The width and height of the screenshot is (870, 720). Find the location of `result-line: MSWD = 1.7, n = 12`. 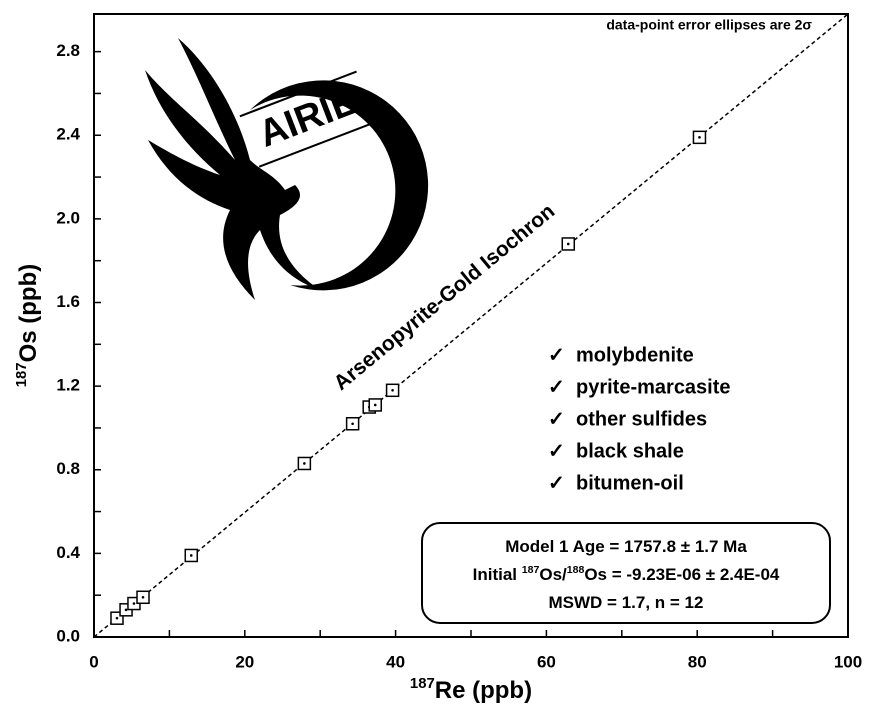

result-line: MSWD = 1.7, n = 12 is located at coordinates (626, 602).